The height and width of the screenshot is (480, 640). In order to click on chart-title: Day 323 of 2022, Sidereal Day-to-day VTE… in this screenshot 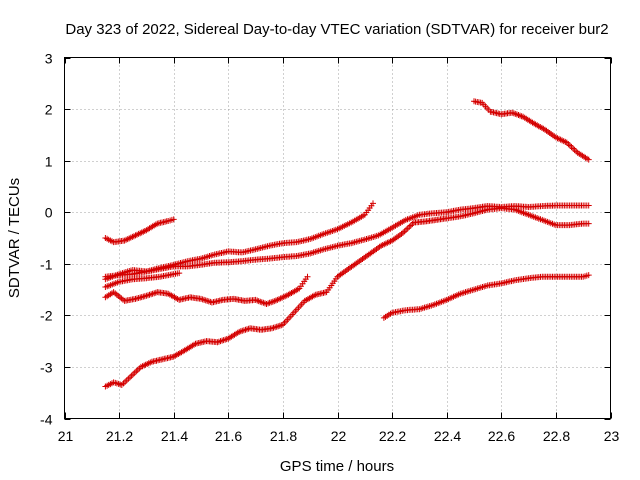, I will do `click(336, 29)`.